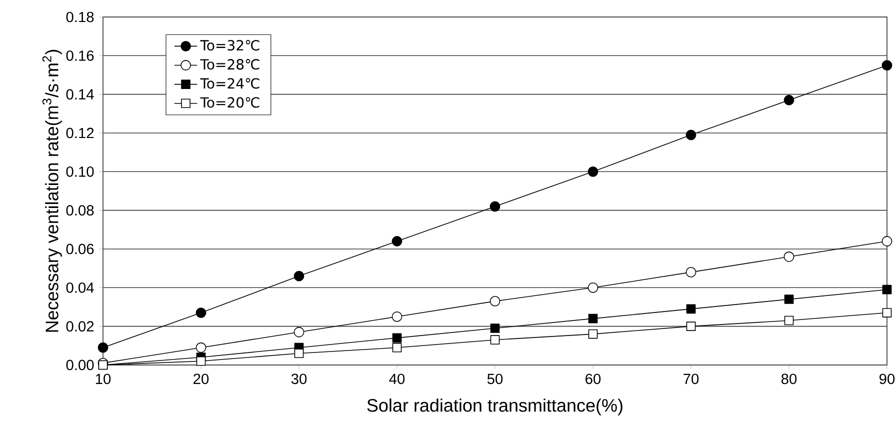 This screenshot has height=441, width=896. I want to click on x-tick-label: 60, so click(593, 379).